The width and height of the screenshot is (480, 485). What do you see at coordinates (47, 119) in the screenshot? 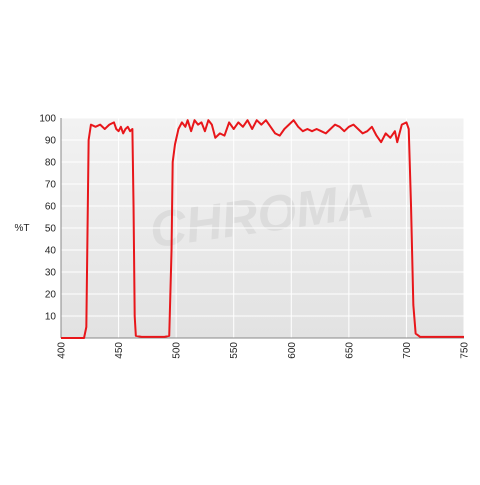
I see `y-tick-label: 100` at bounding box center [47, 119].